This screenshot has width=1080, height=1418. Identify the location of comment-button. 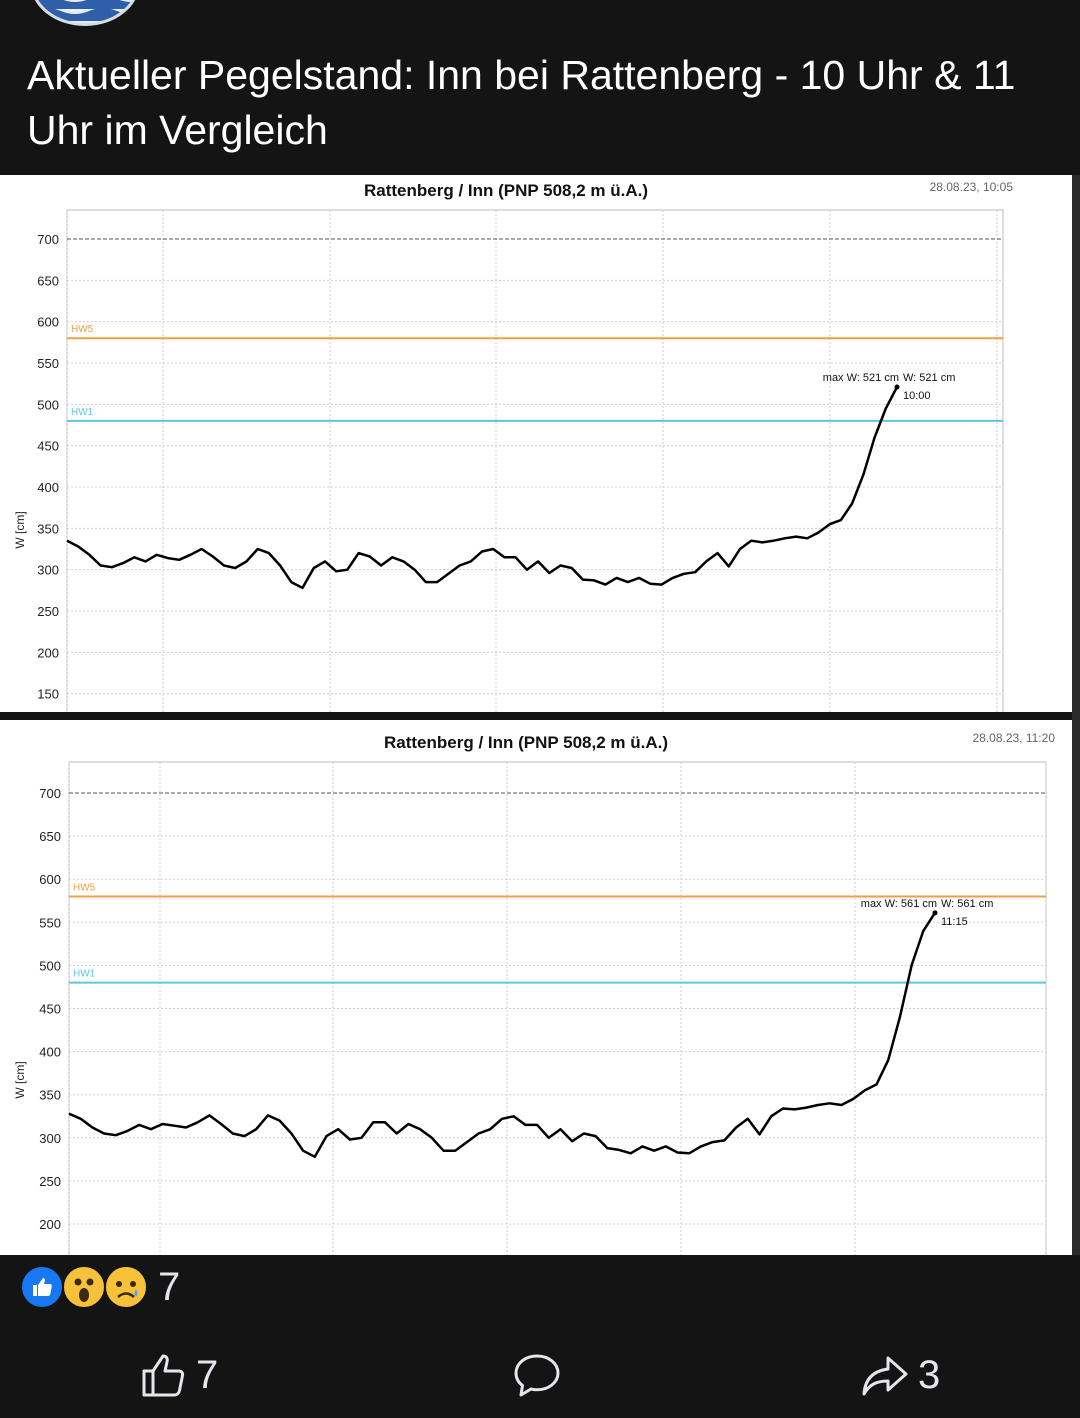
(537, 1375).